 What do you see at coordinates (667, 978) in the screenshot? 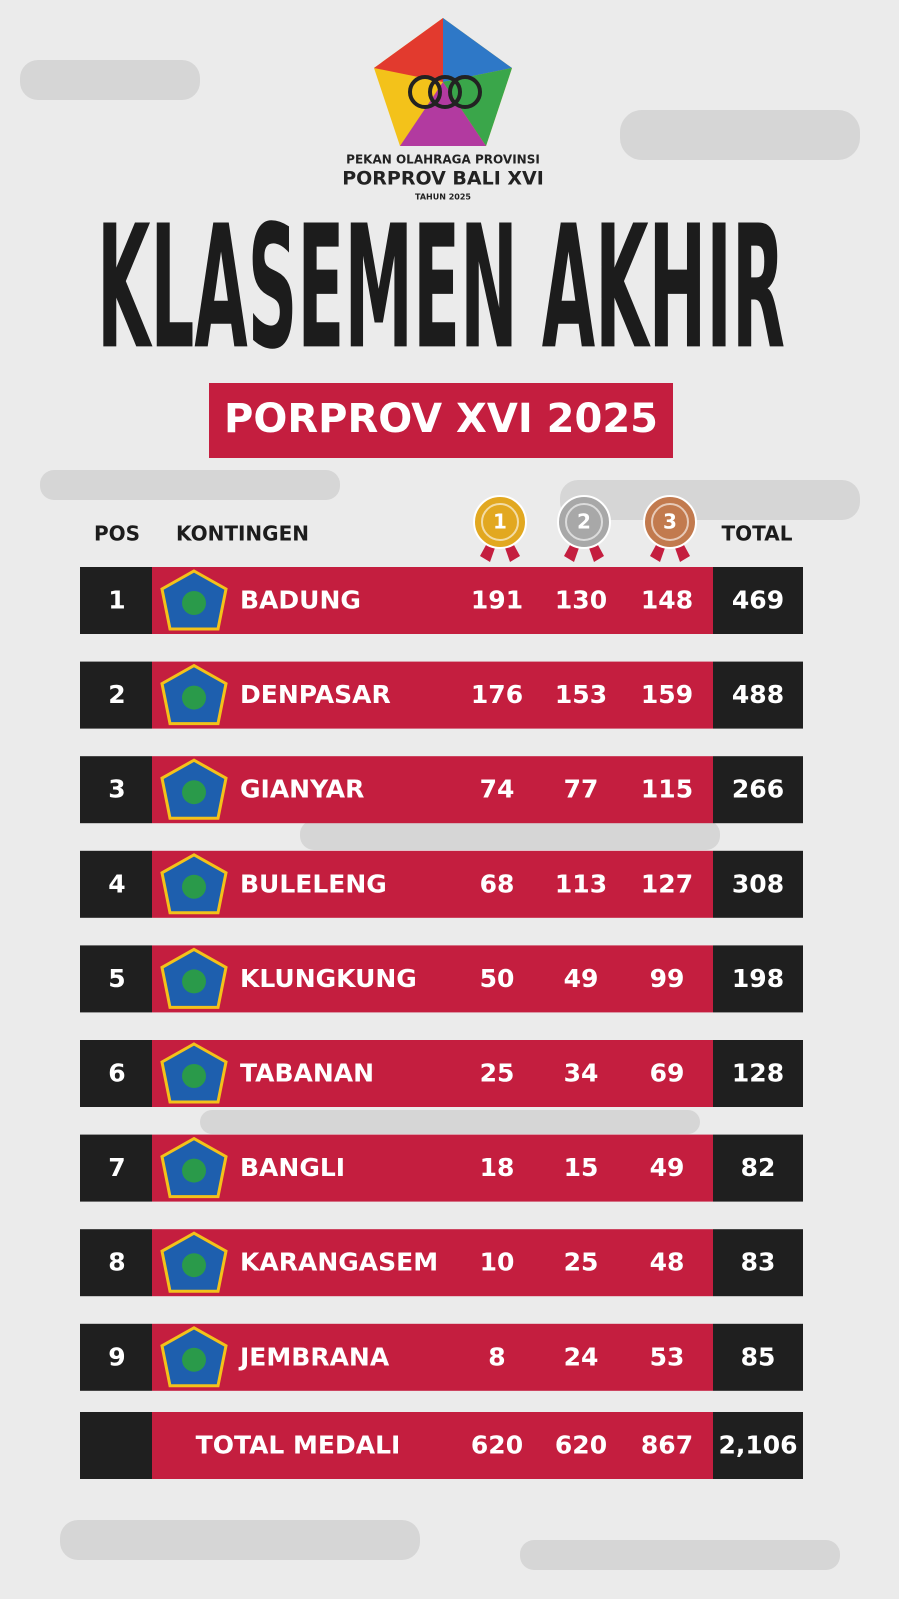
I see `medal-count: 99` at bounding box center [667, 978].